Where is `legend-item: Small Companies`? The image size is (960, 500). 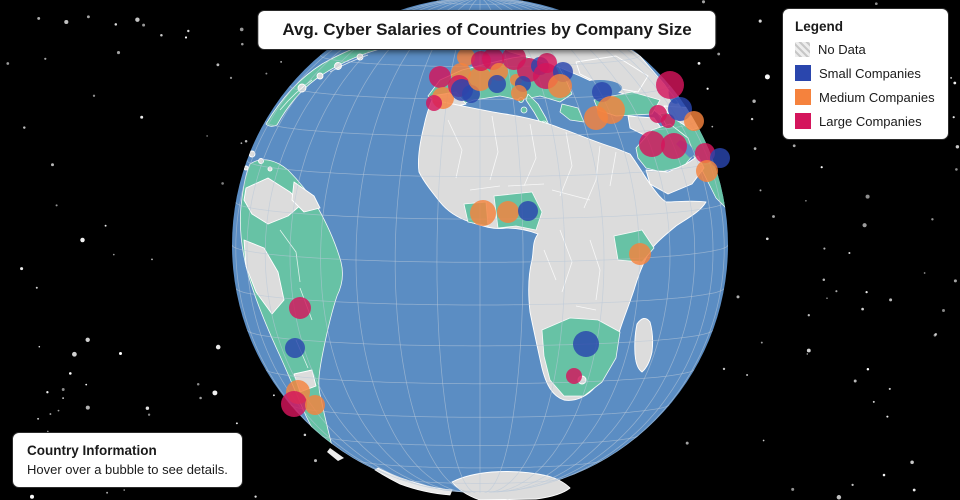
legend-item: Small Companies is located at coordinates (865, 73).